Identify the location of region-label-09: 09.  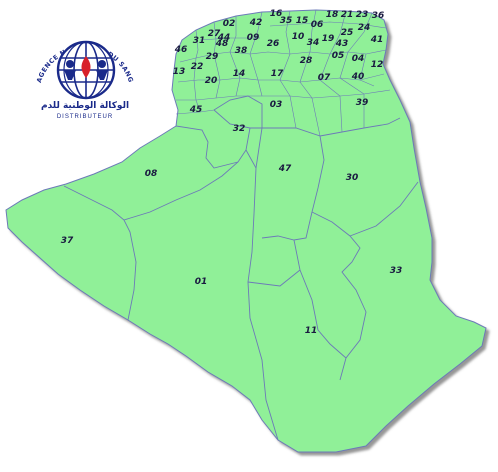
(253, 38).